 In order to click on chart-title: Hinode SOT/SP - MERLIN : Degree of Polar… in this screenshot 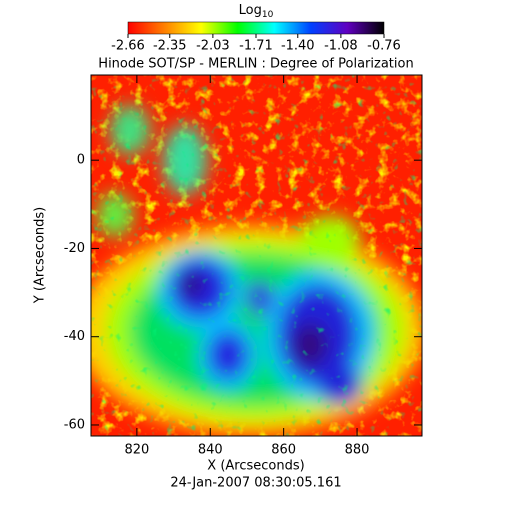, I will do `click(255, 64)`.